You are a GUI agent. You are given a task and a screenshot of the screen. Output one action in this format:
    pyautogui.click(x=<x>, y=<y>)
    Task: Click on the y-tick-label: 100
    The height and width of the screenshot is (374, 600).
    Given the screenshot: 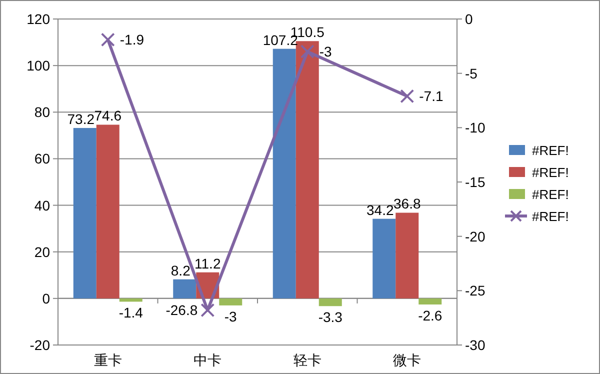 What is the action you would take?
    pyautogui.click(x=38, y=66)
    